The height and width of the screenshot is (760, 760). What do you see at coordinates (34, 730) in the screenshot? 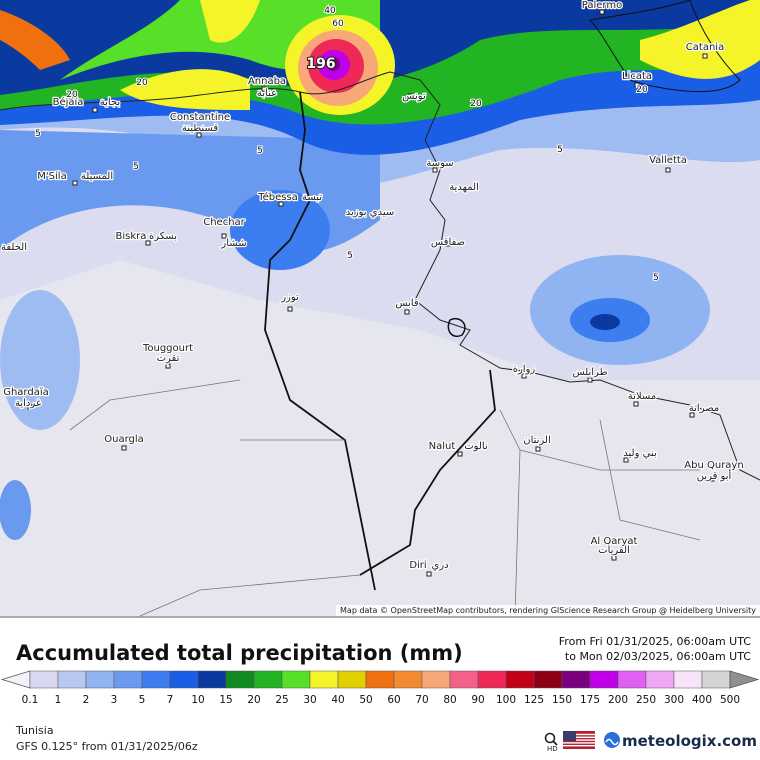
I see `region: Tunisia` at bounding box center [34, 730].